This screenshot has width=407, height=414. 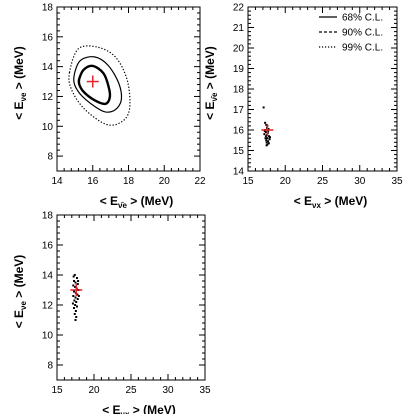 I want to click on x-axis-title-sub: νx, so click(x=125, y=412).